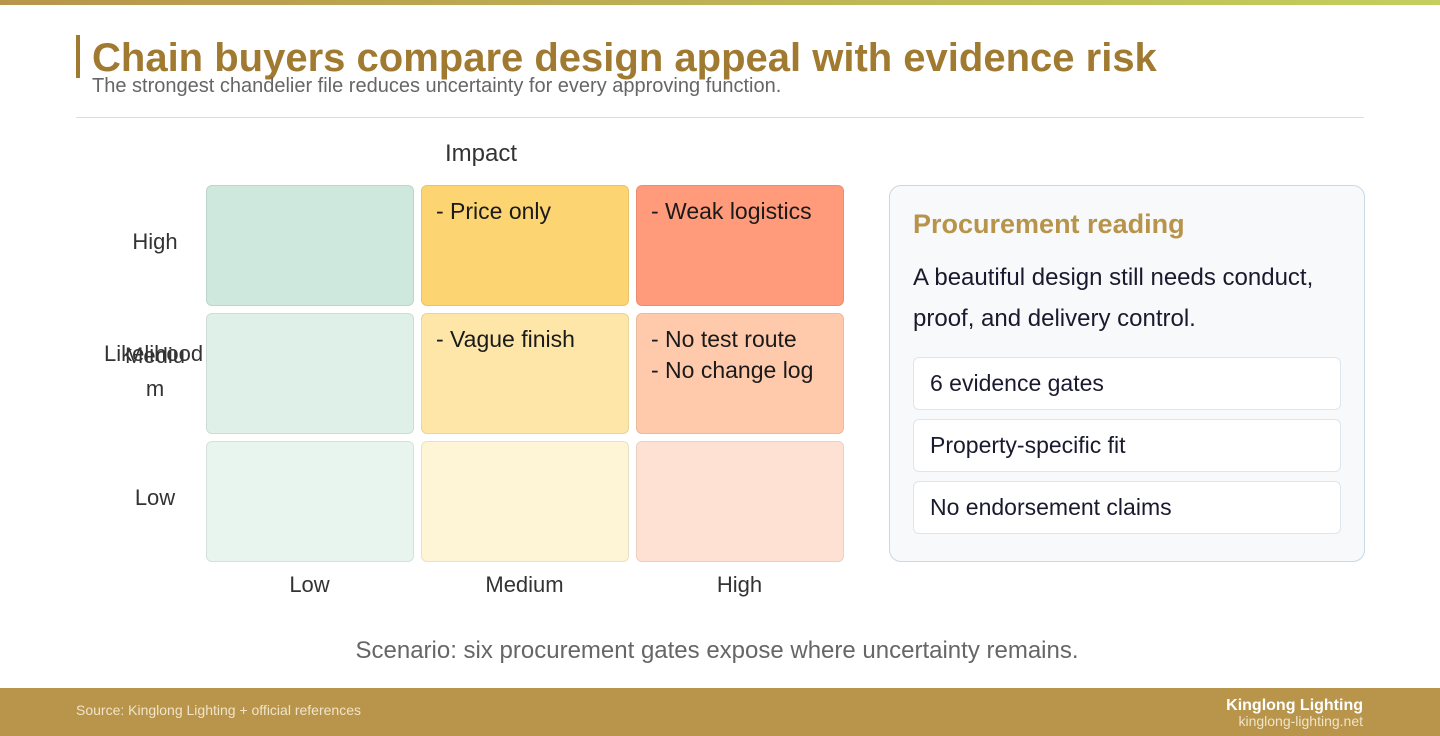 The height and width of the screenshot is (736, 1440). I want to click on matrix-cell: - Price only, so click(525, 245).